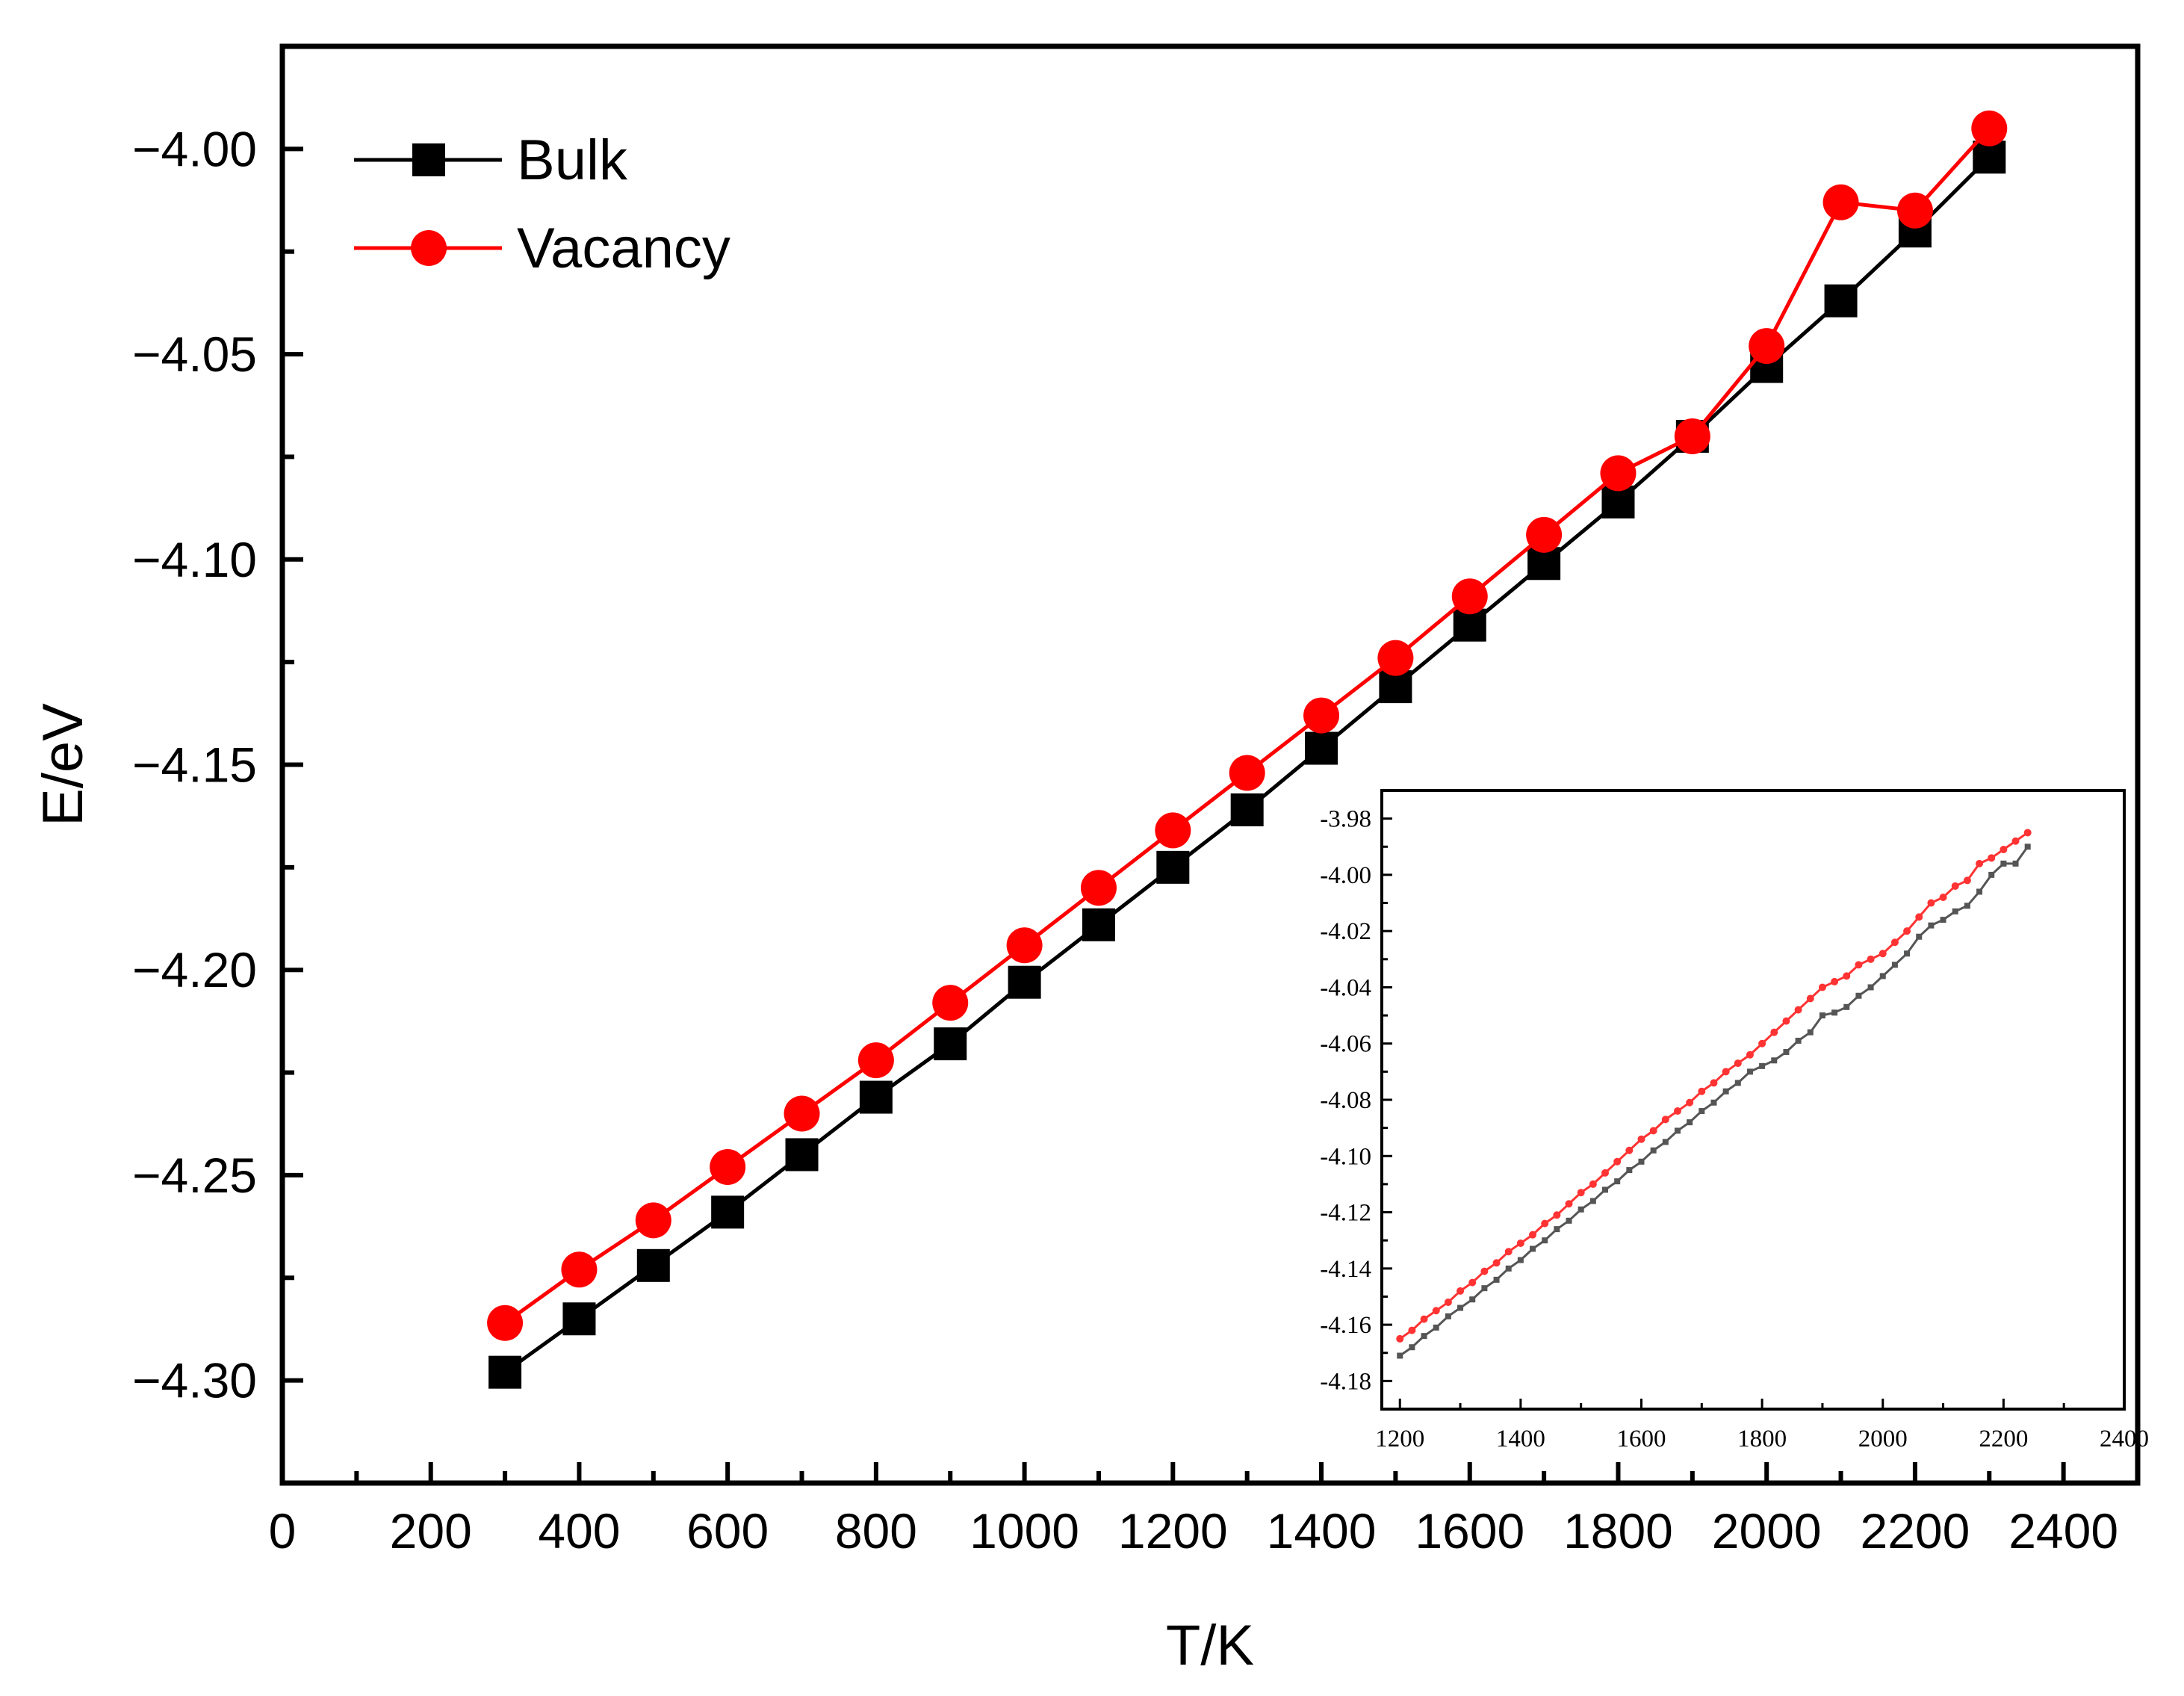 This screenshot has height=1696, width=2184. Describe the element at coordinates (1173, 1531) in the screenshot. I see `x-tick-label: 1200` at that location.